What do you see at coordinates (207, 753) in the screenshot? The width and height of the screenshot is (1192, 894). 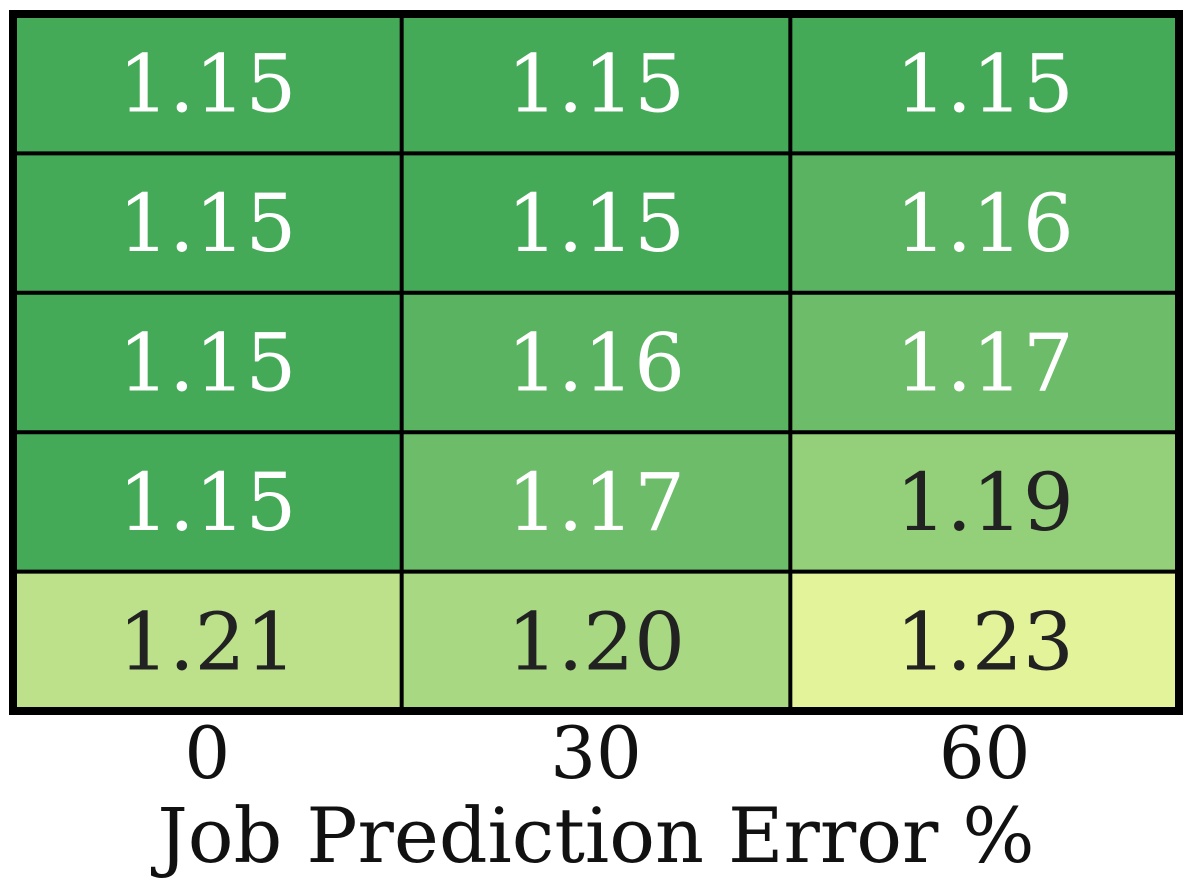 I see `x-tick-label: 0` at bounding box center [207, 753].